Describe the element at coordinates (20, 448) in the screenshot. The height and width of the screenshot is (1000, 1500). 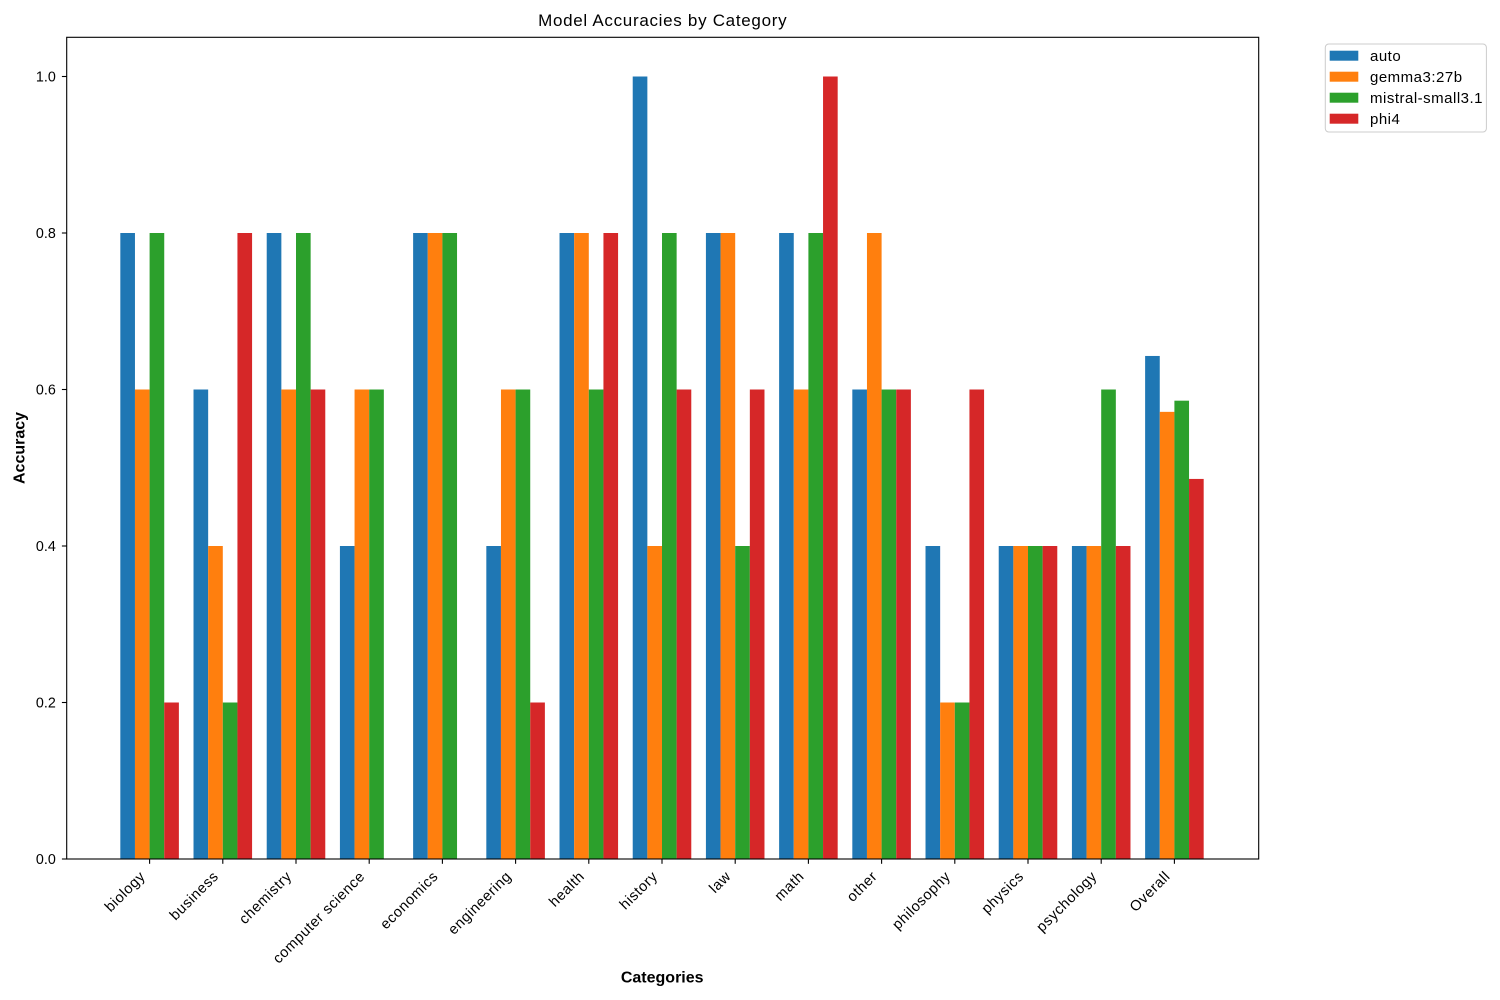
I see `svg-text: Accuracy` at that location.